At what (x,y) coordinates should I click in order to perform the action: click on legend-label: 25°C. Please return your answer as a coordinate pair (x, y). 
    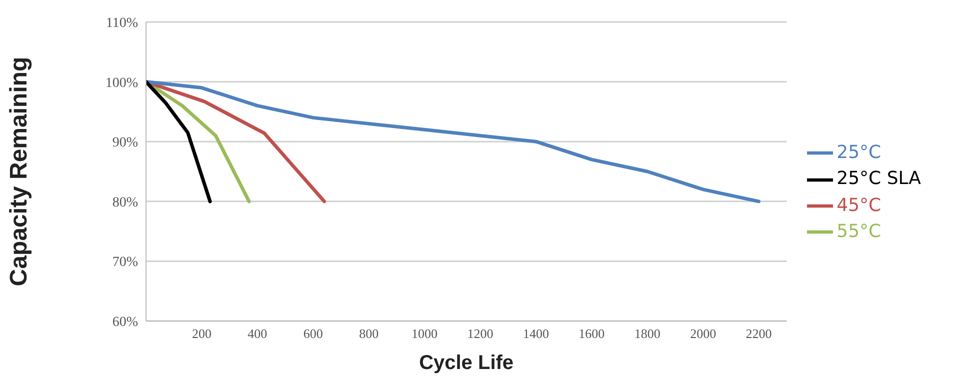
    Looking at the image, I should click on (859, 153).